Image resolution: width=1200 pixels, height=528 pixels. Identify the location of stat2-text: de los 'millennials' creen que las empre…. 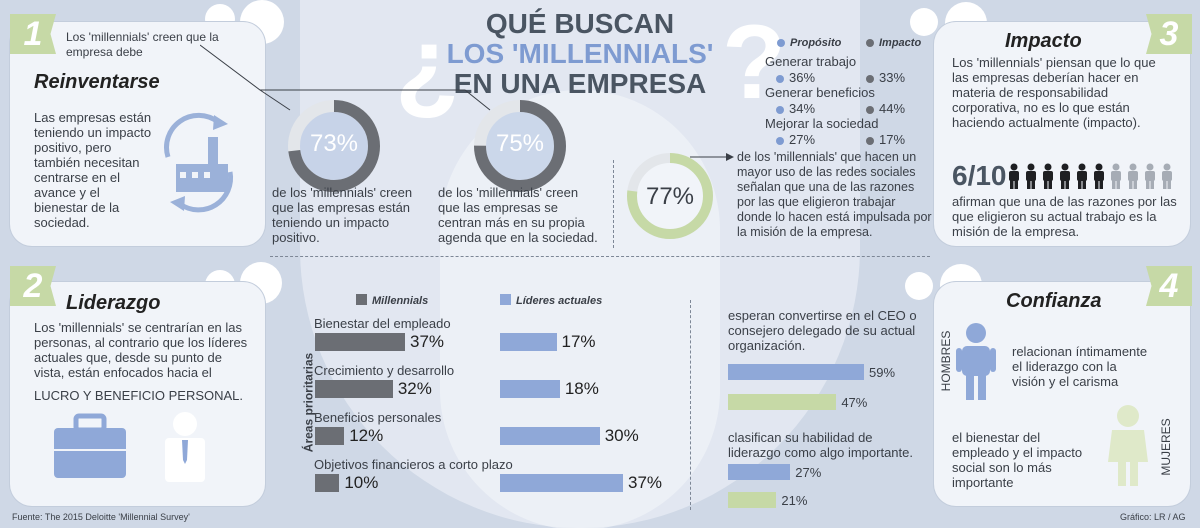
(518, 215).